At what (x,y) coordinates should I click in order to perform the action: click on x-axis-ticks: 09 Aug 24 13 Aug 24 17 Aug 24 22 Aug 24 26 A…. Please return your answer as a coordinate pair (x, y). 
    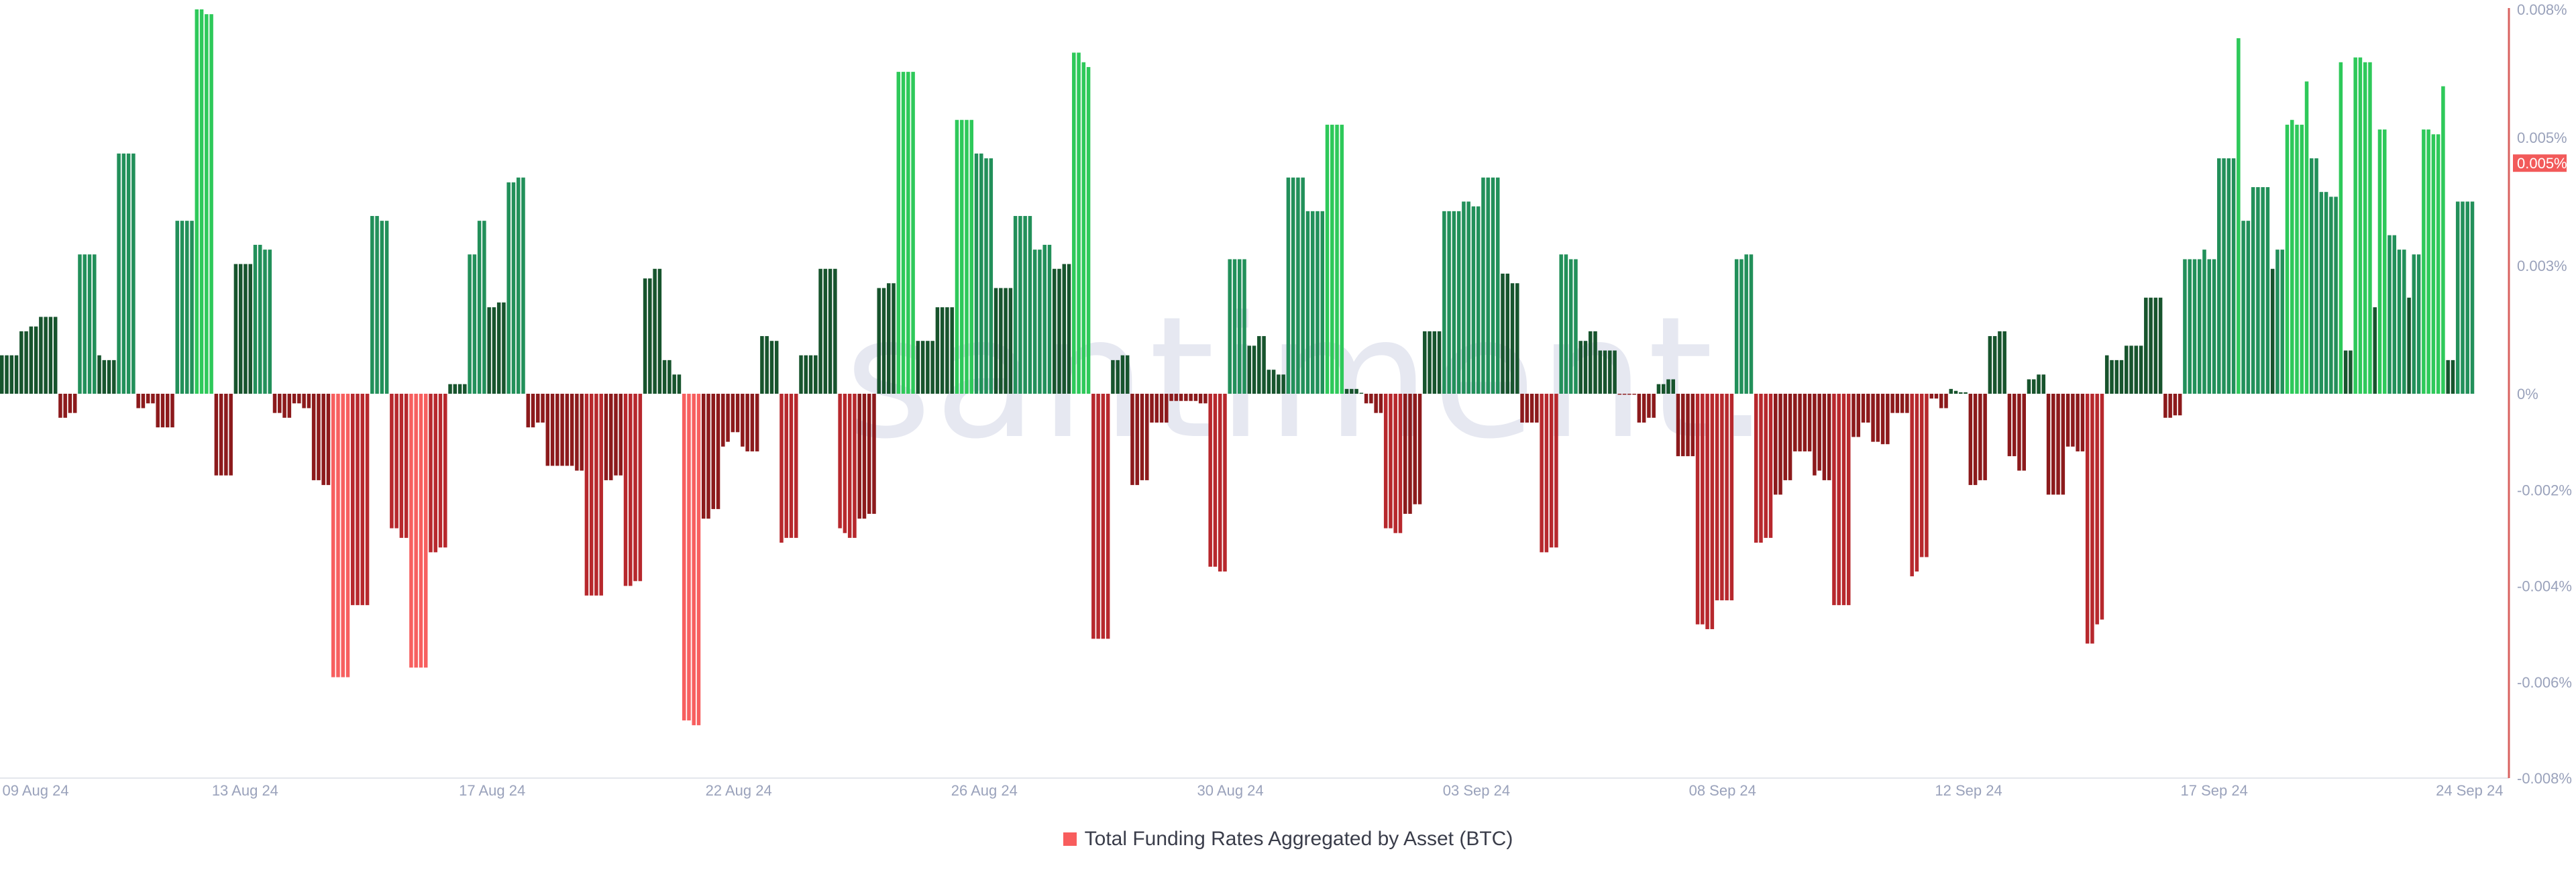
    Looking at the image, I should click on (1252, 790).